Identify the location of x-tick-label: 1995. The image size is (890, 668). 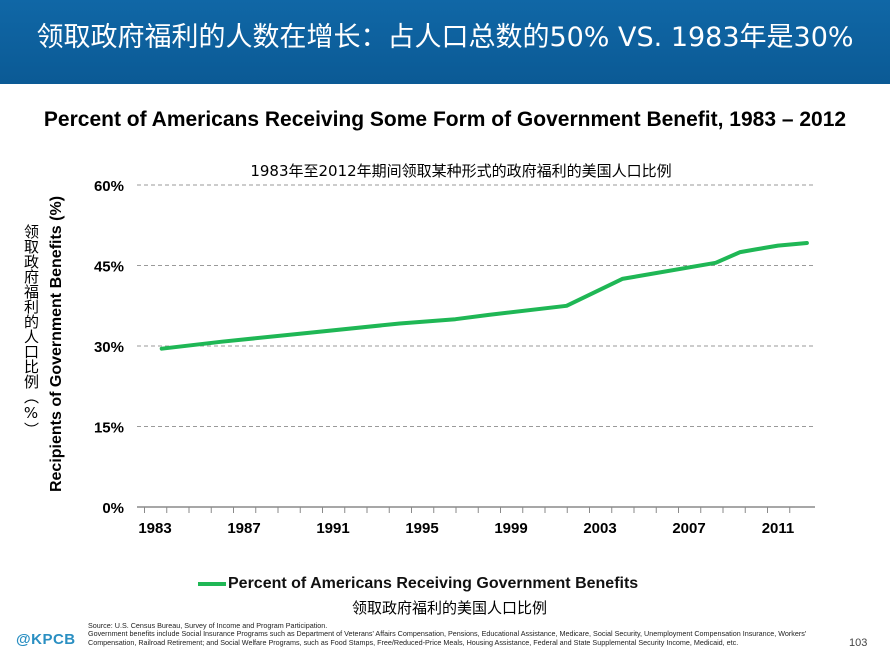
(421, 528).